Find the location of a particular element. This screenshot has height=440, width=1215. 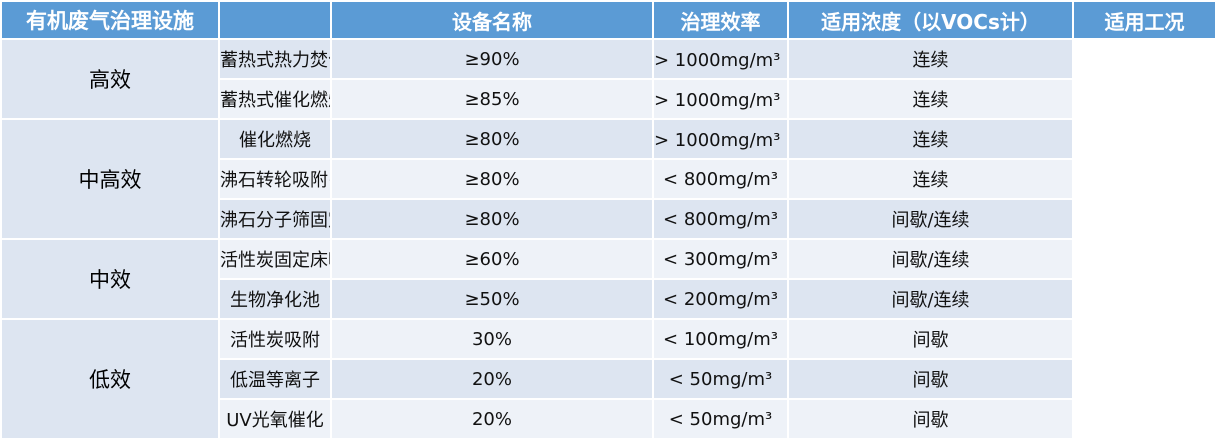

efficiency-cell: ≥85% is located at coordinates (492, 99).